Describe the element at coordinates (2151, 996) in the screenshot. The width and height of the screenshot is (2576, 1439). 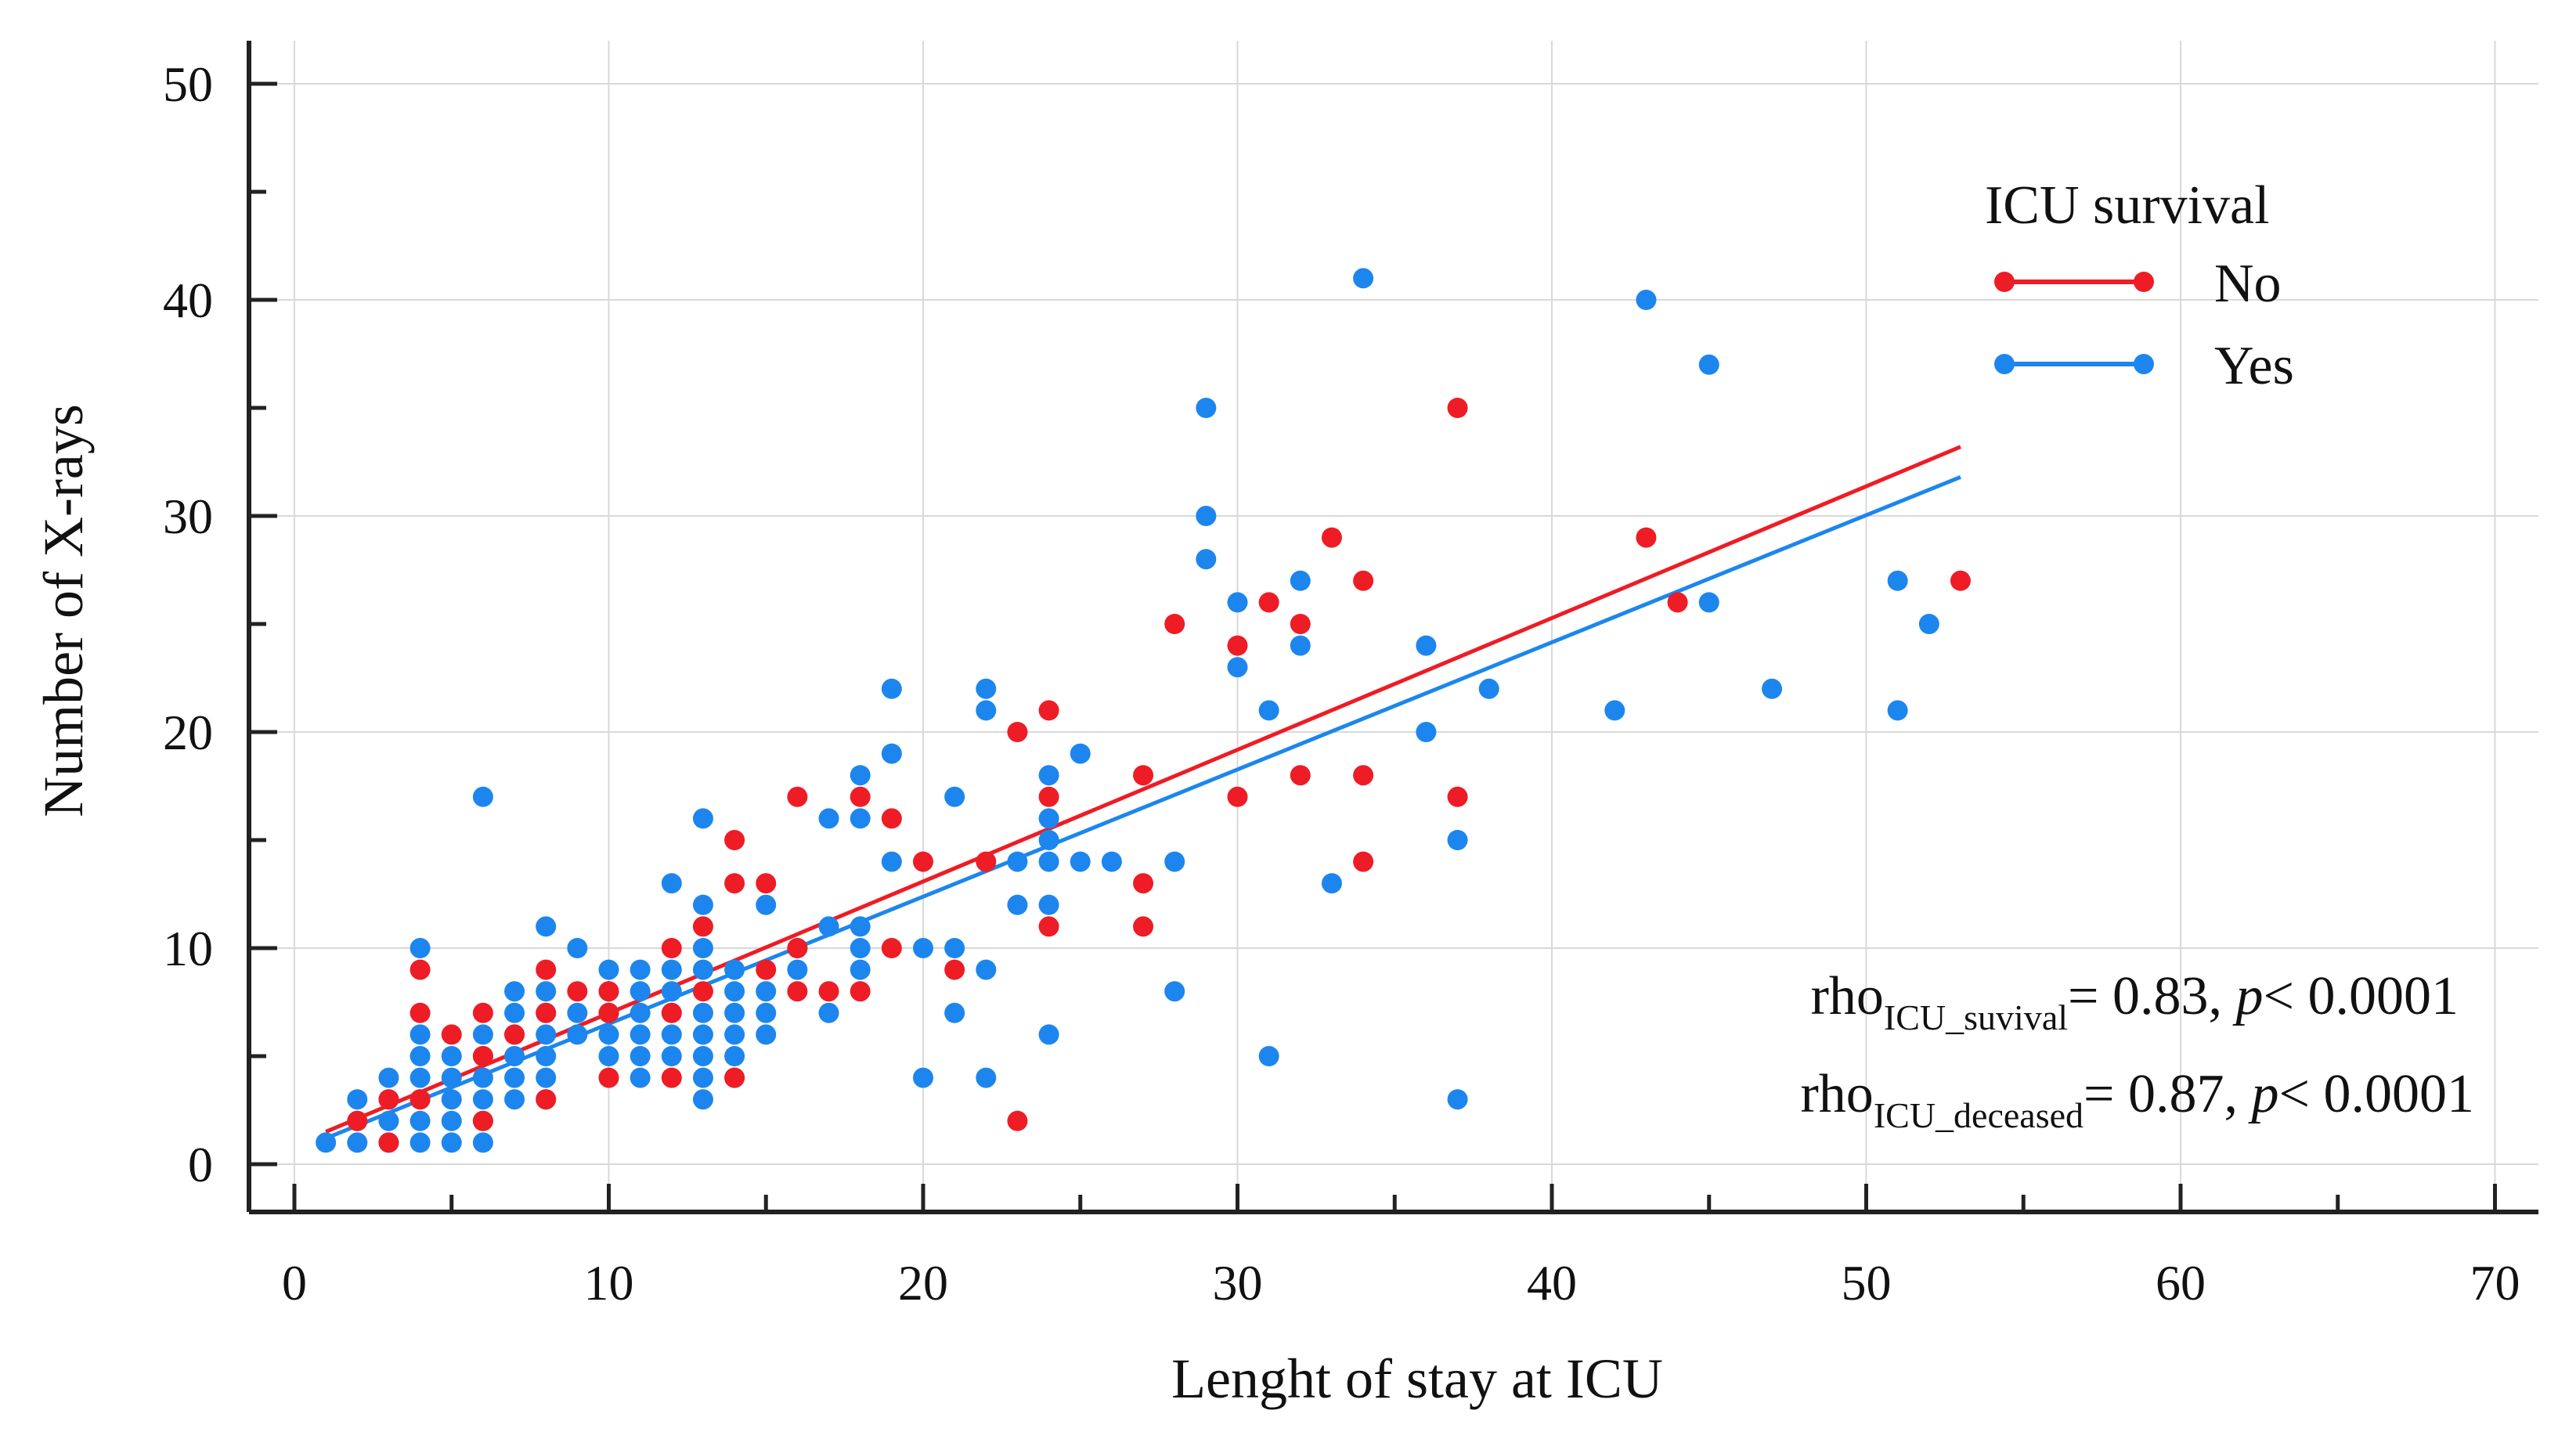
I see `annotation-survival-middle: = 0.83,` at that location.